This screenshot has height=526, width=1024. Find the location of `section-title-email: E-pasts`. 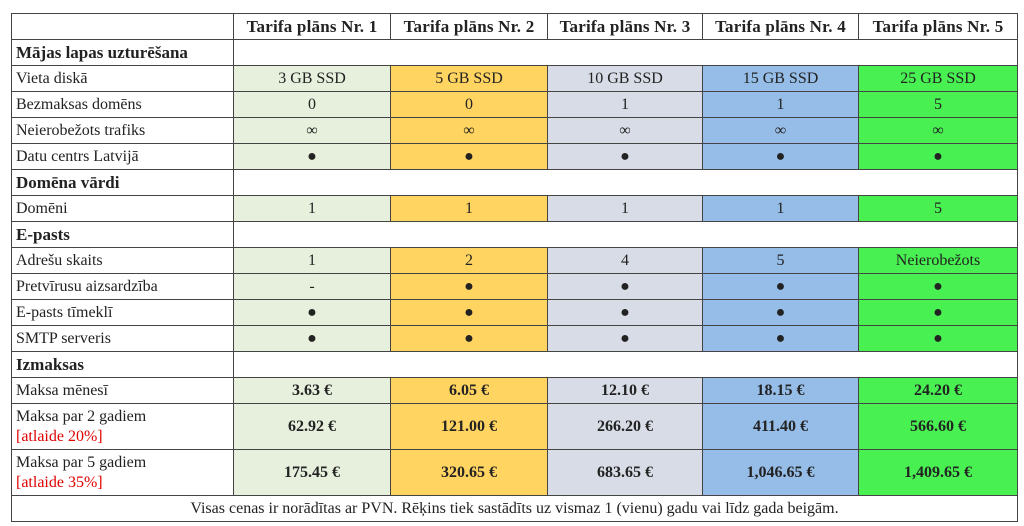

section-title-email: E-pasts is located at coordinates (122, 234).